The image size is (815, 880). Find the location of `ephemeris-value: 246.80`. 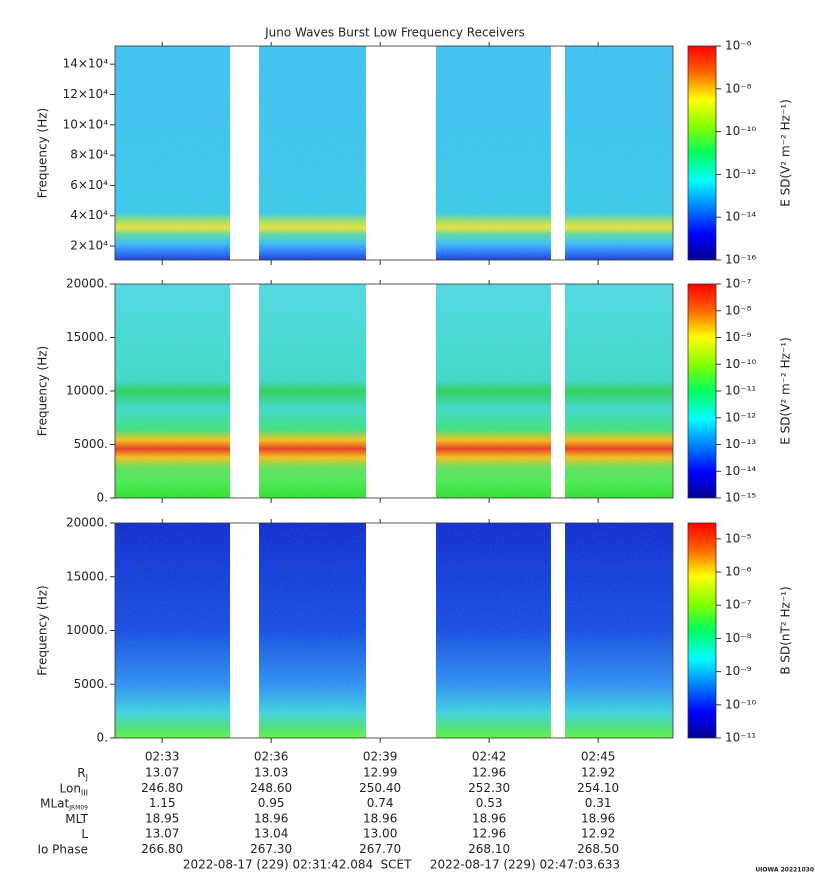

ephemeris-value: 246.80 is located at coordinates (162, 788).